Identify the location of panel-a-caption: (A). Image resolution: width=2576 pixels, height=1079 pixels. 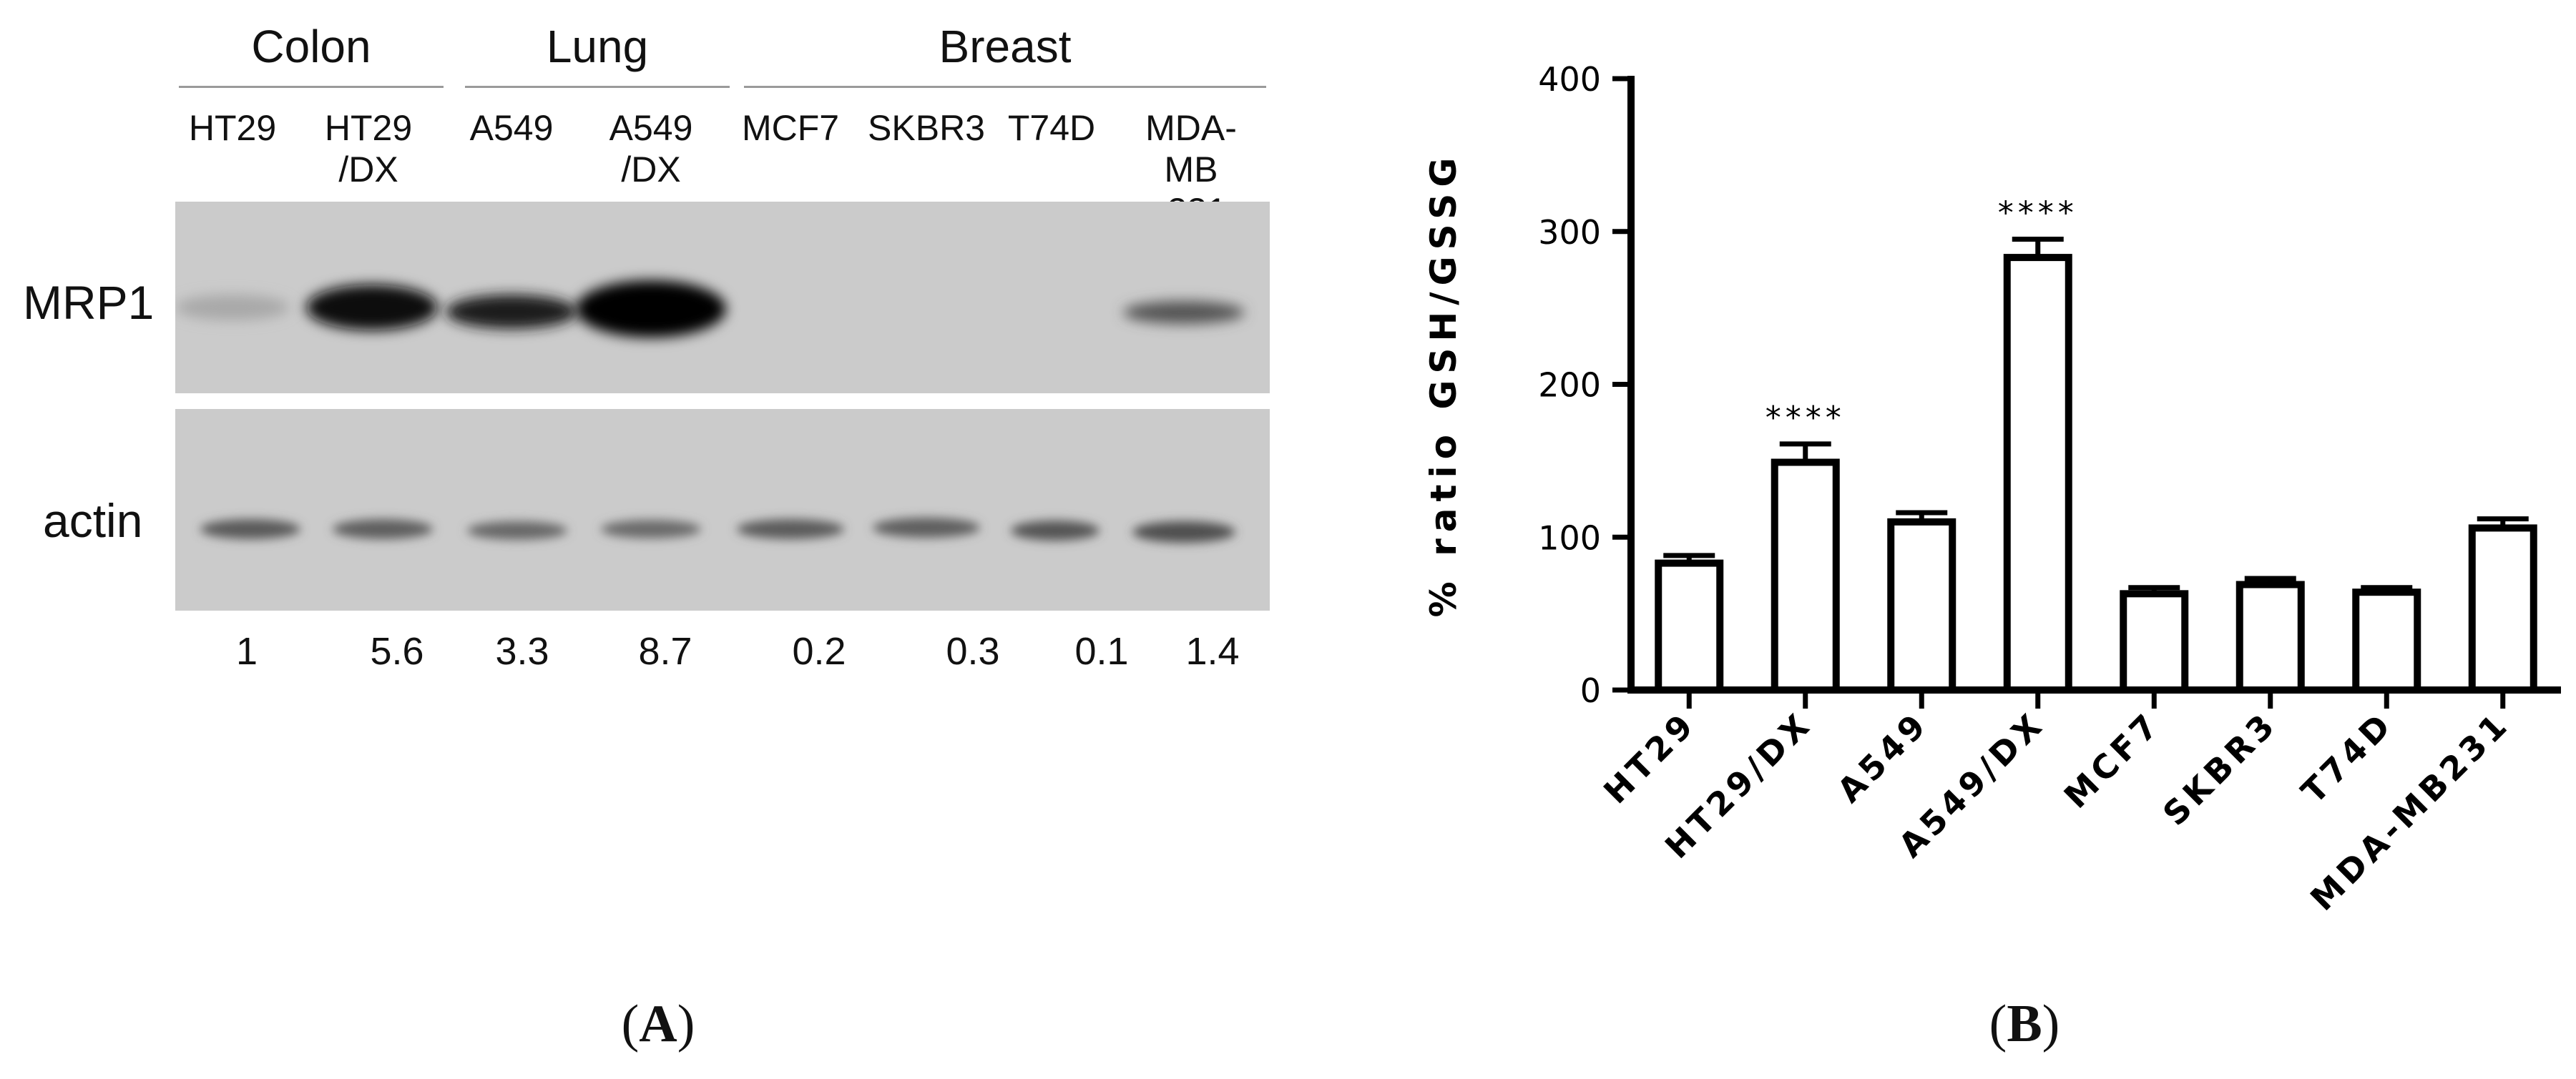
(658, 1024).